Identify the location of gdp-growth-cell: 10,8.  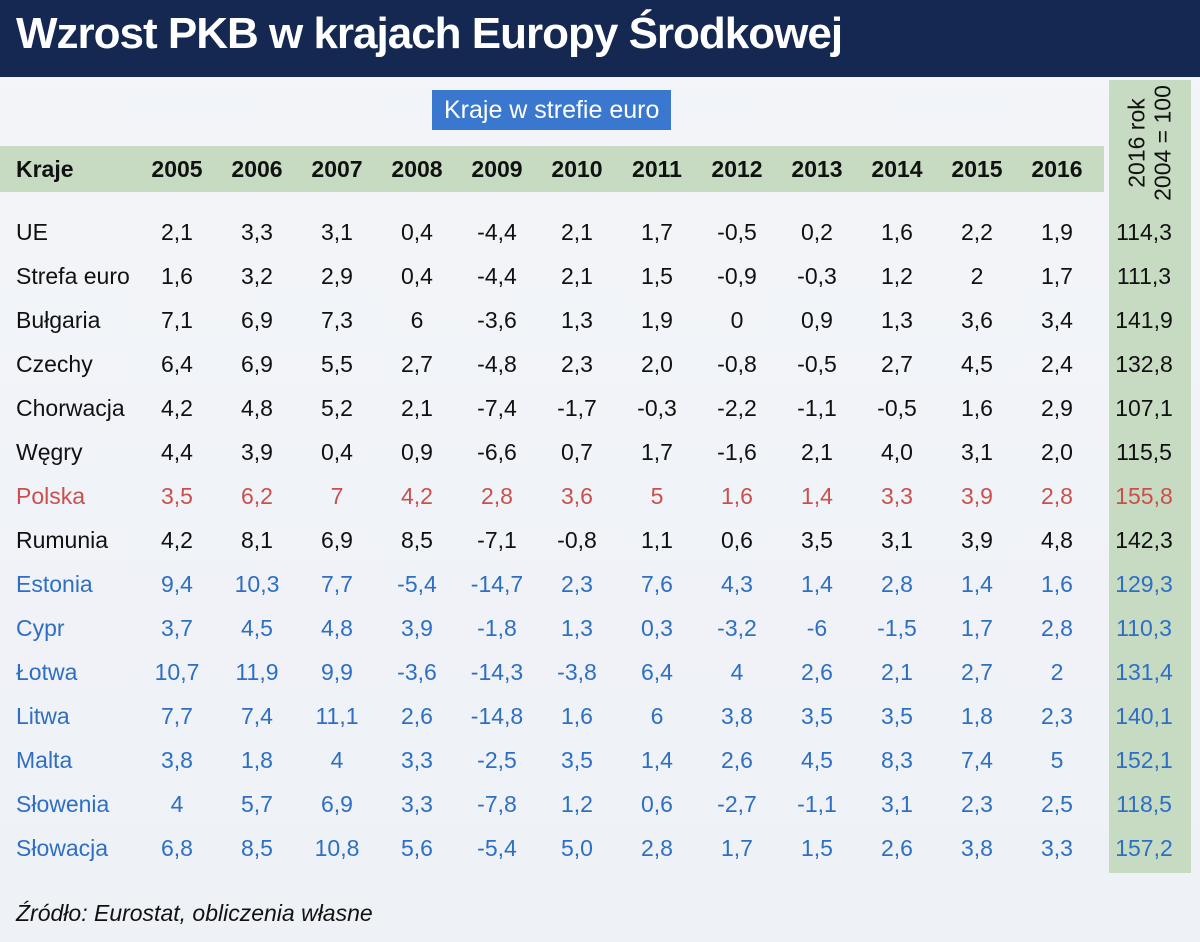
(337, 847).